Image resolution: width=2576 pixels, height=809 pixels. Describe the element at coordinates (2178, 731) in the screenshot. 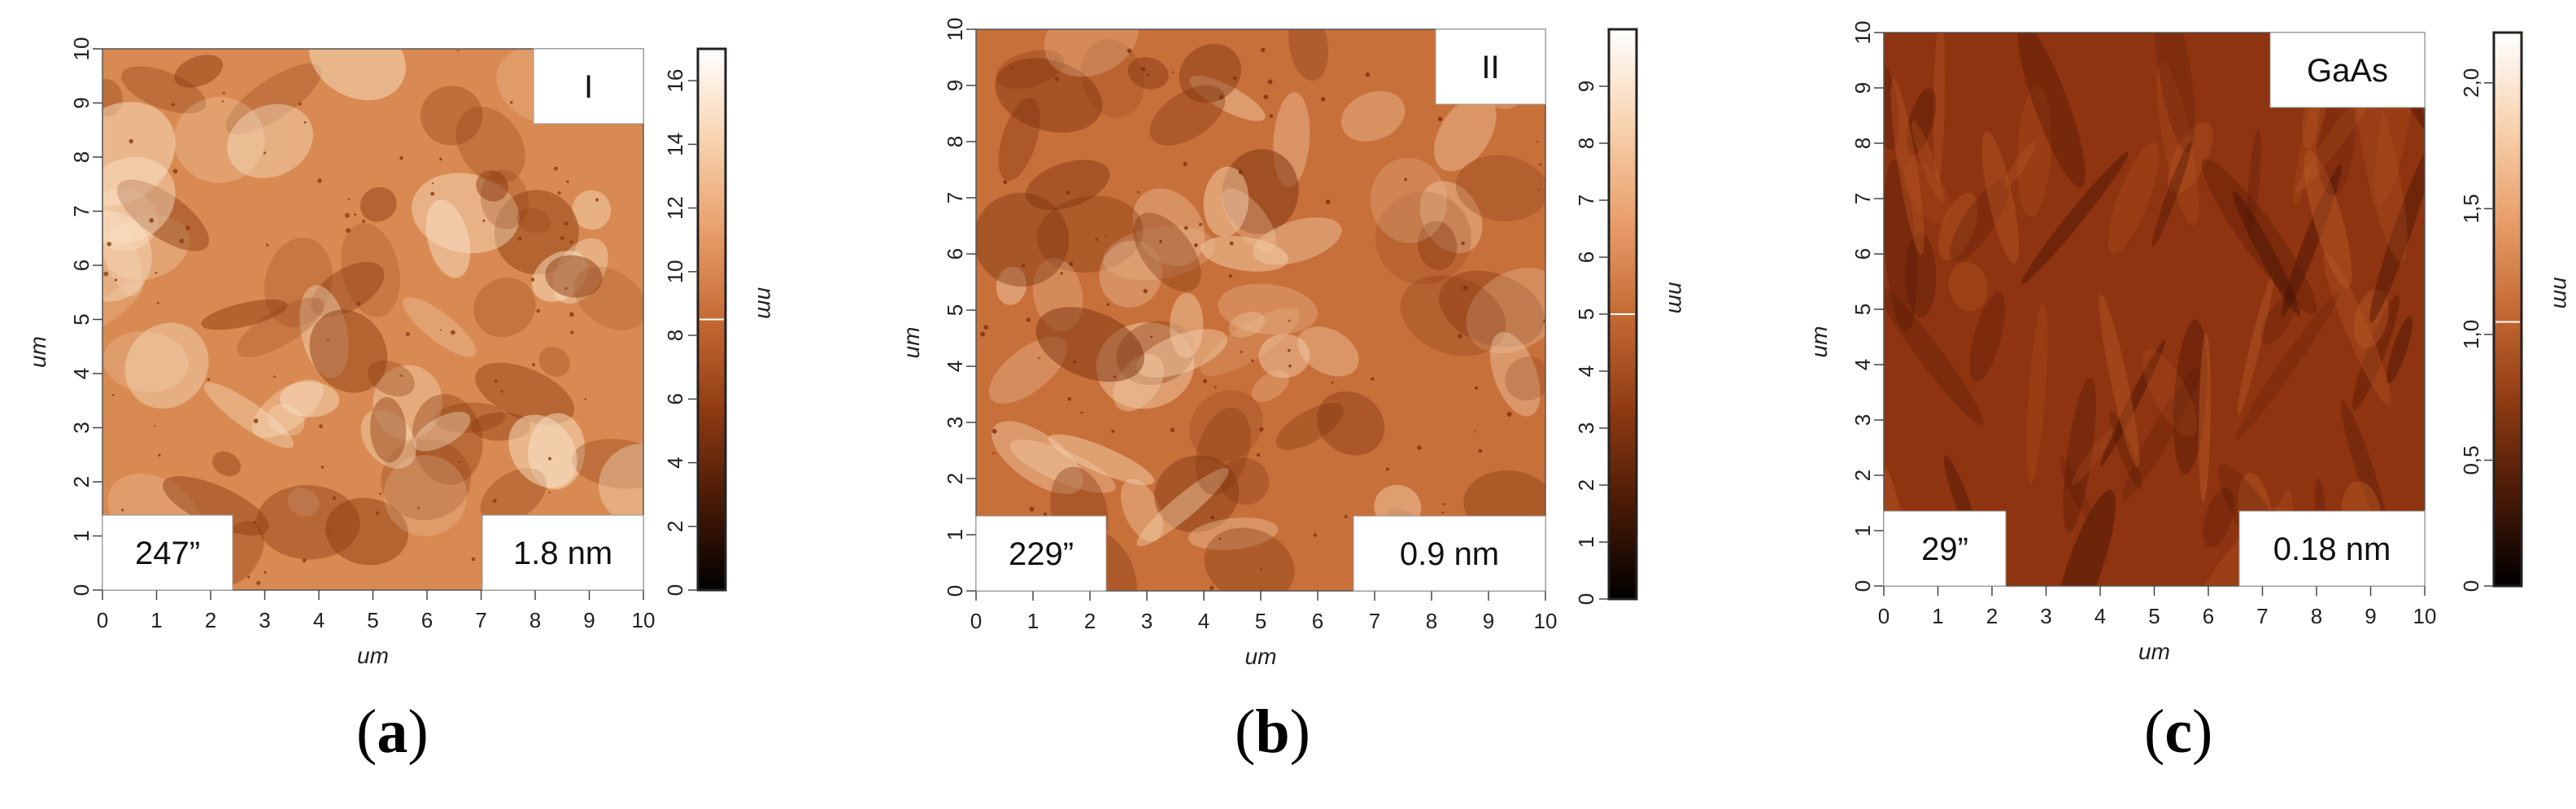

I see `panel-caption-c: (c)` at that location.